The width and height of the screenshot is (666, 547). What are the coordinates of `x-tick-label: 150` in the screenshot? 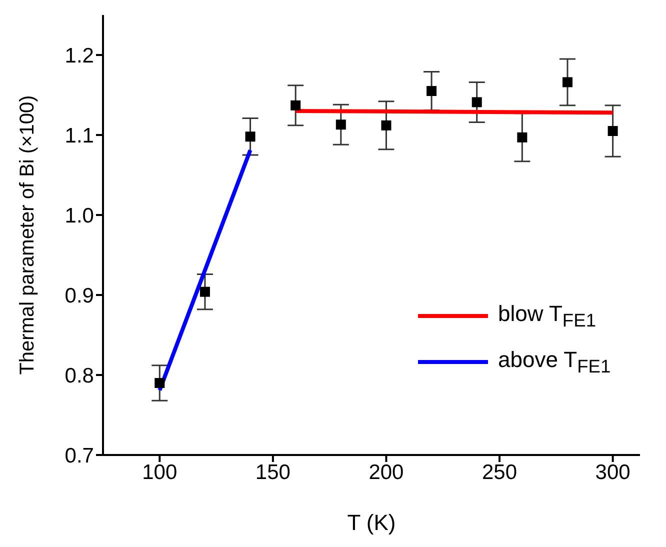 It's located at (272, 472).